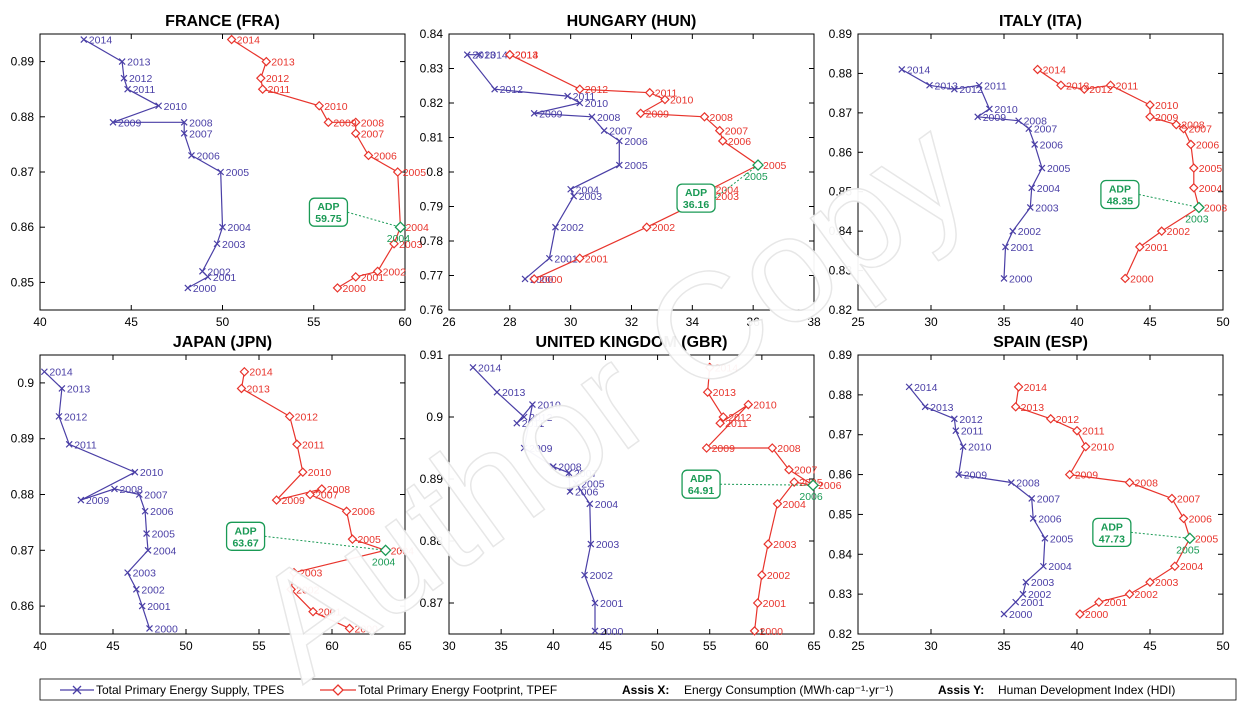 This screenshot has height=702, width=1238. Describe the element at coordinates (1120, 201) in the screenshot. I see `adp-value: 48.35` at that location.